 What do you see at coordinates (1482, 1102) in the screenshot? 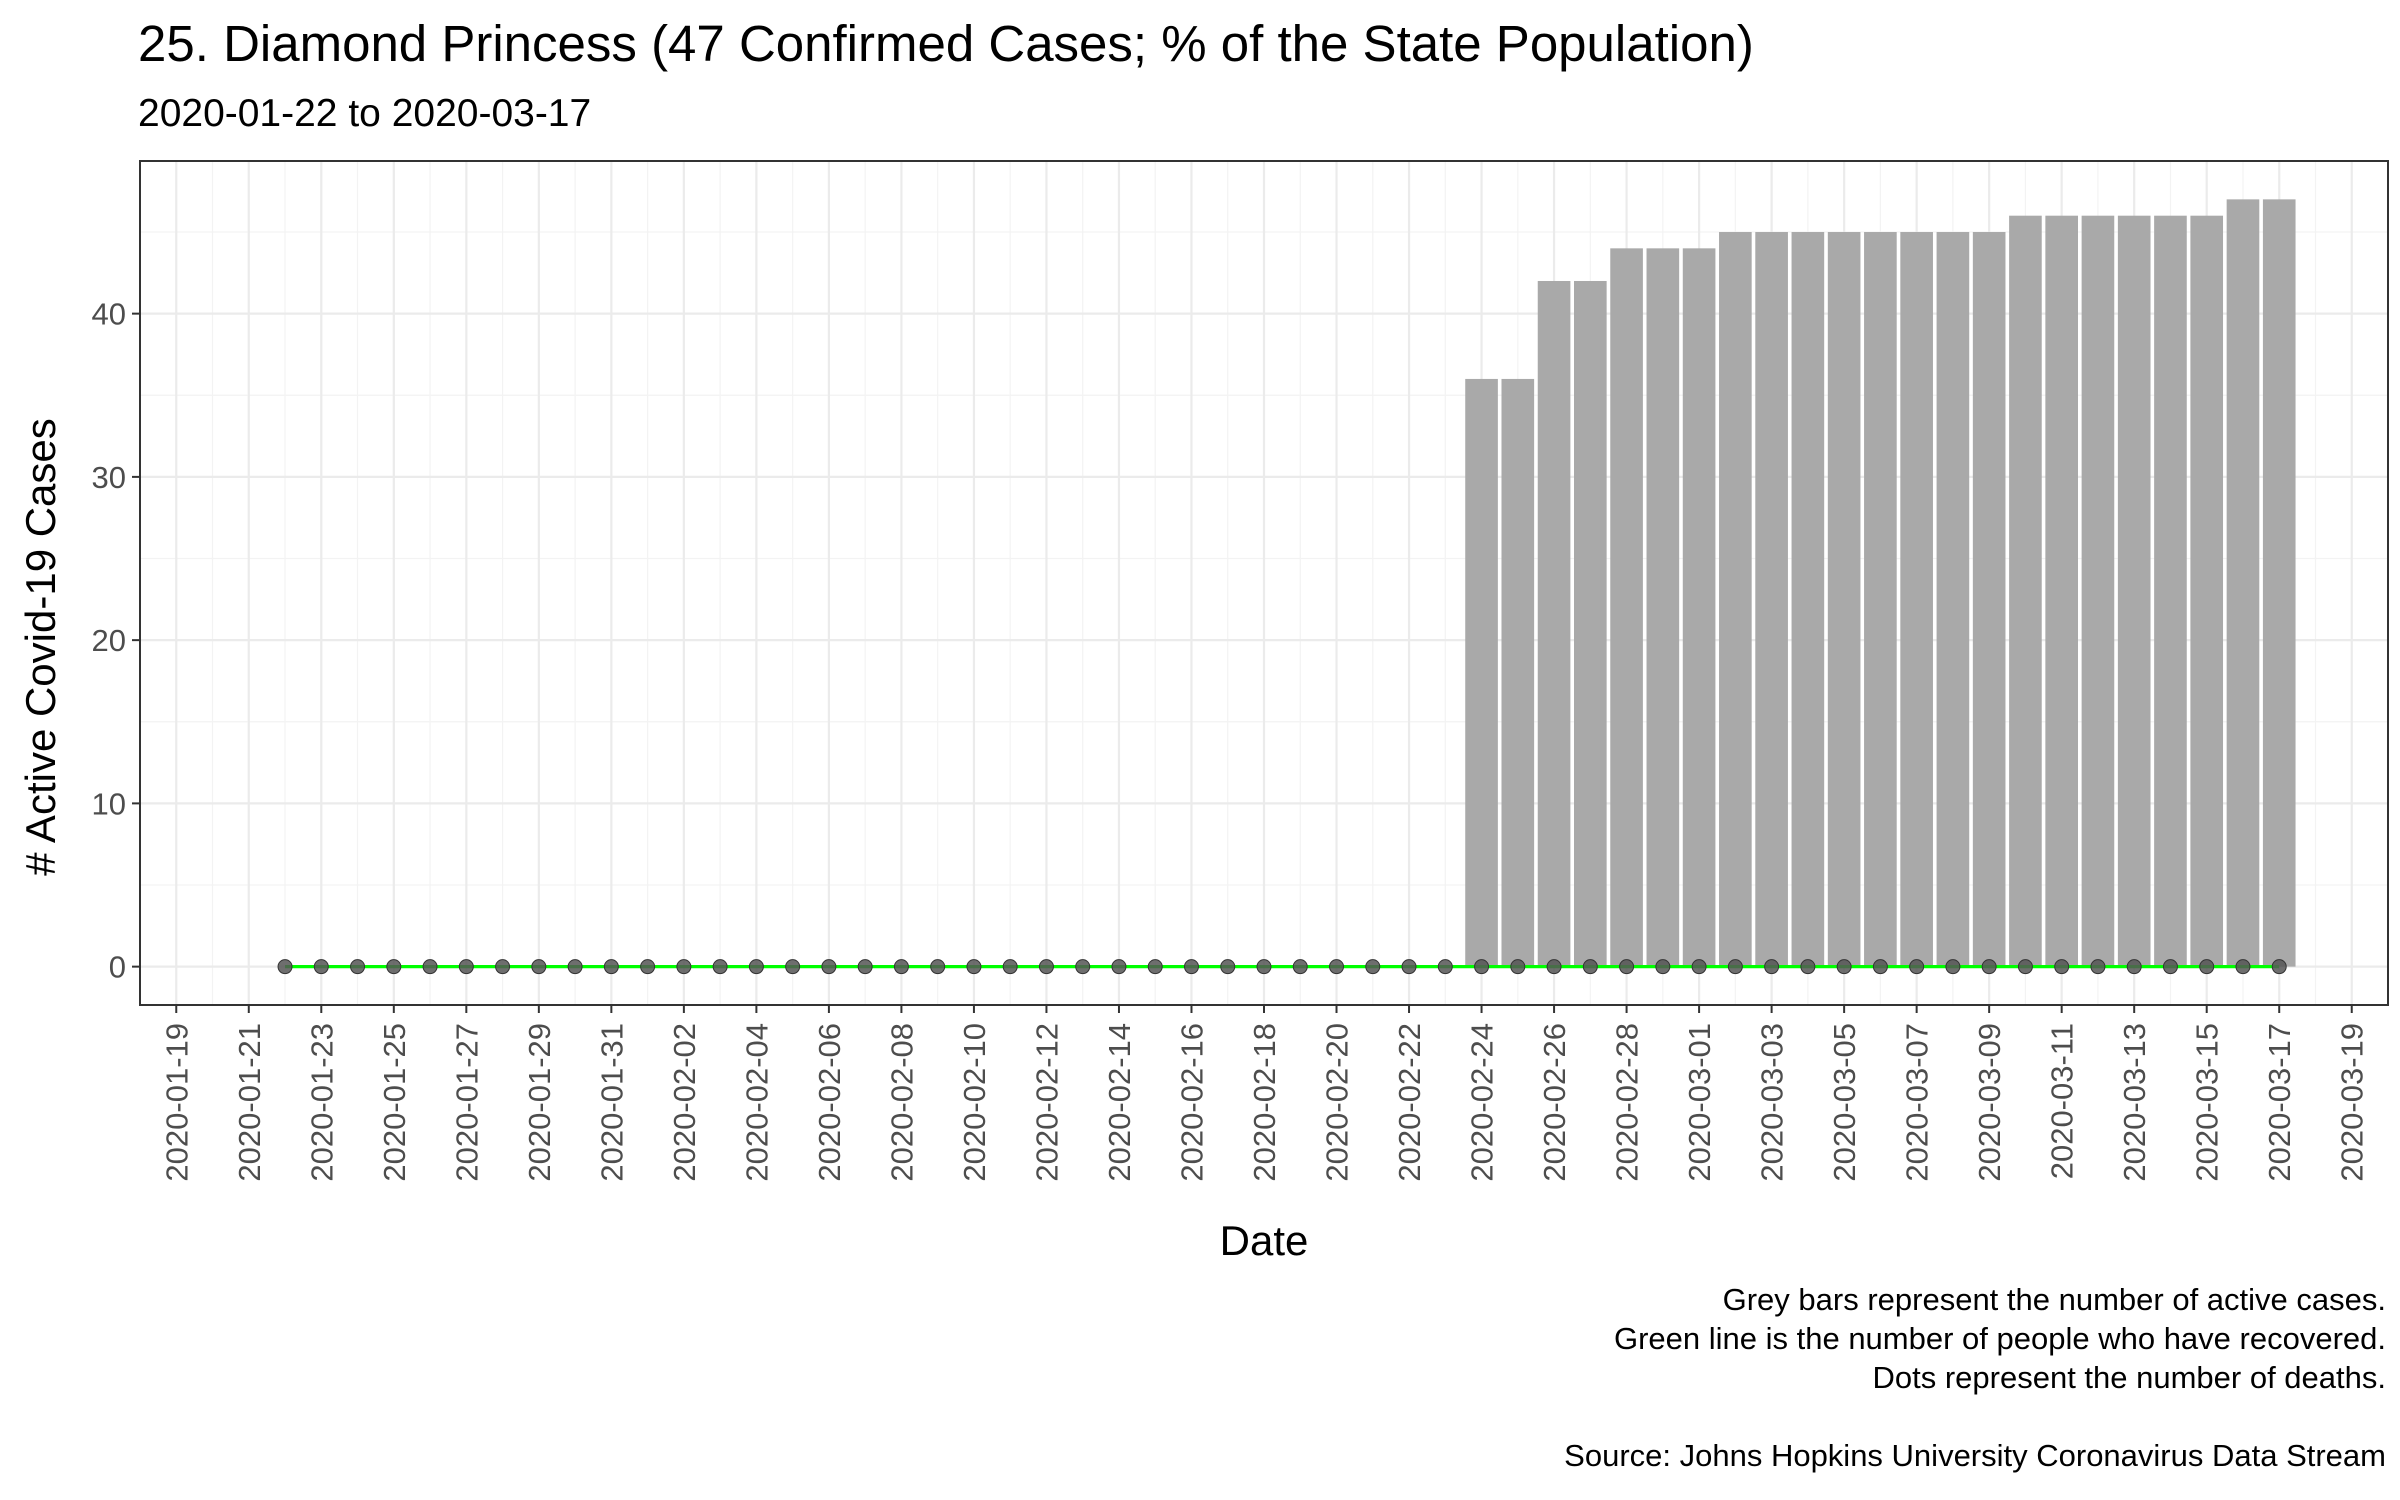
I see `x-tick-label: 2020-02-24` at bounding box center [1482, 1102].